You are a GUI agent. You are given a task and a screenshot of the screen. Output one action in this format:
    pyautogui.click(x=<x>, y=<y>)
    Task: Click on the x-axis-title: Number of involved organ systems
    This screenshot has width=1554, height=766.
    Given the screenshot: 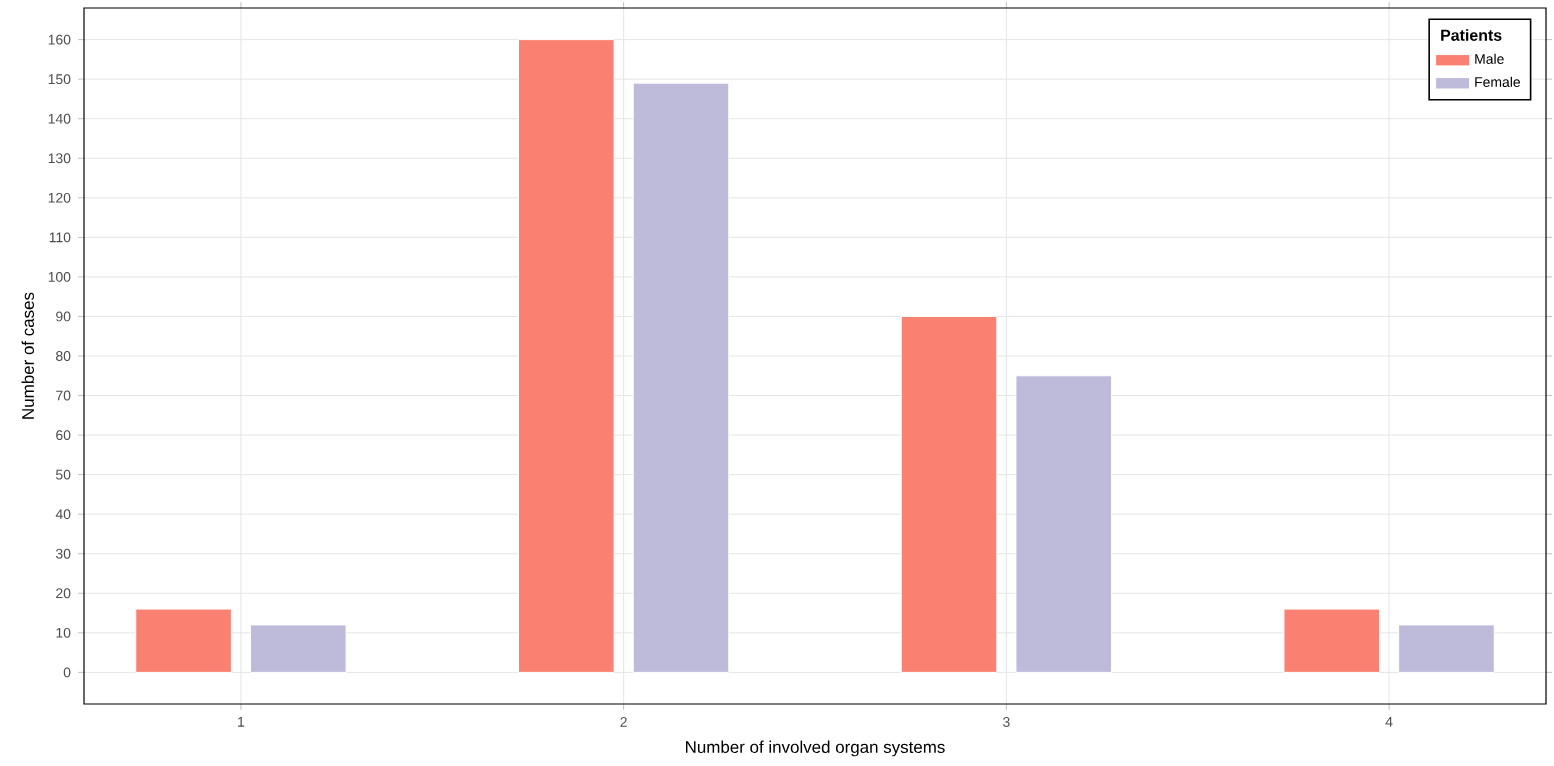 What is the action you would take?
    pyautogui.click(x=815, y=748)
    